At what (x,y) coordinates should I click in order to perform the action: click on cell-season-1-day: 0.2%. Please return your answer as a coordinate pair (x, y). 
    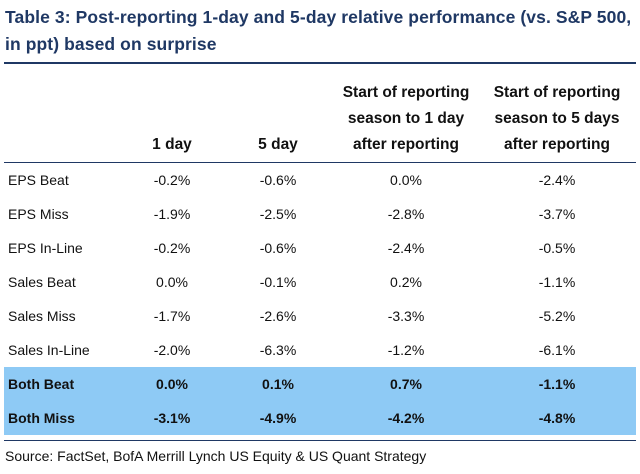
    Looking at the image, I should click on (406, 281).